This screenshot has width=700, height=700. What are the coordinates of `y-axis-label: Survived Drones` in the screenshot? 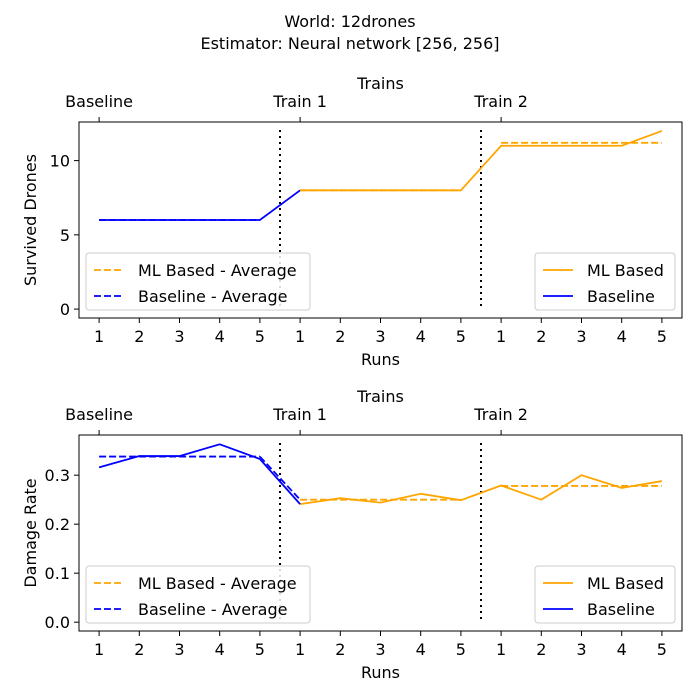 It's located at (30, 220).